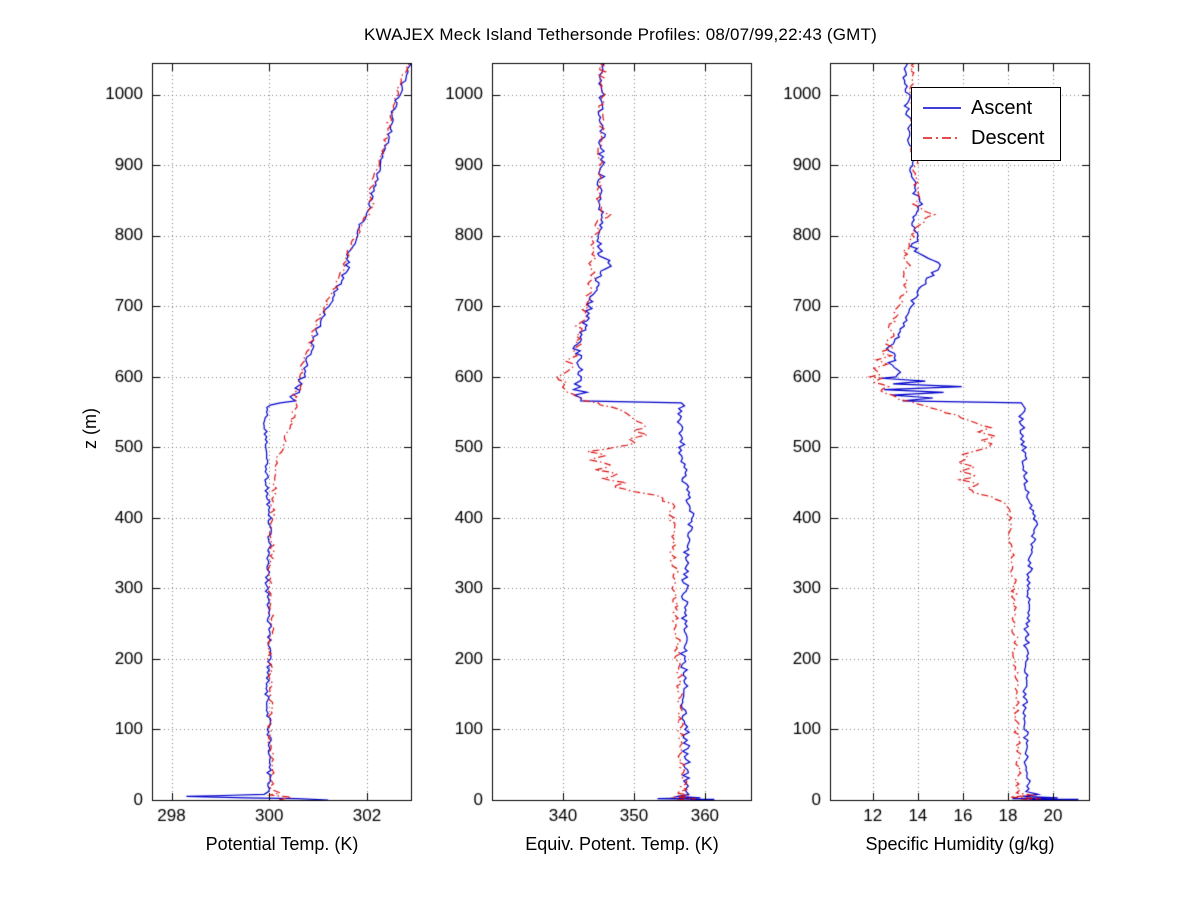 Image resolution: width=1200 pixels, height=900 pixels. I want to click on legend-item-descent: Descent, so click(983, 138).